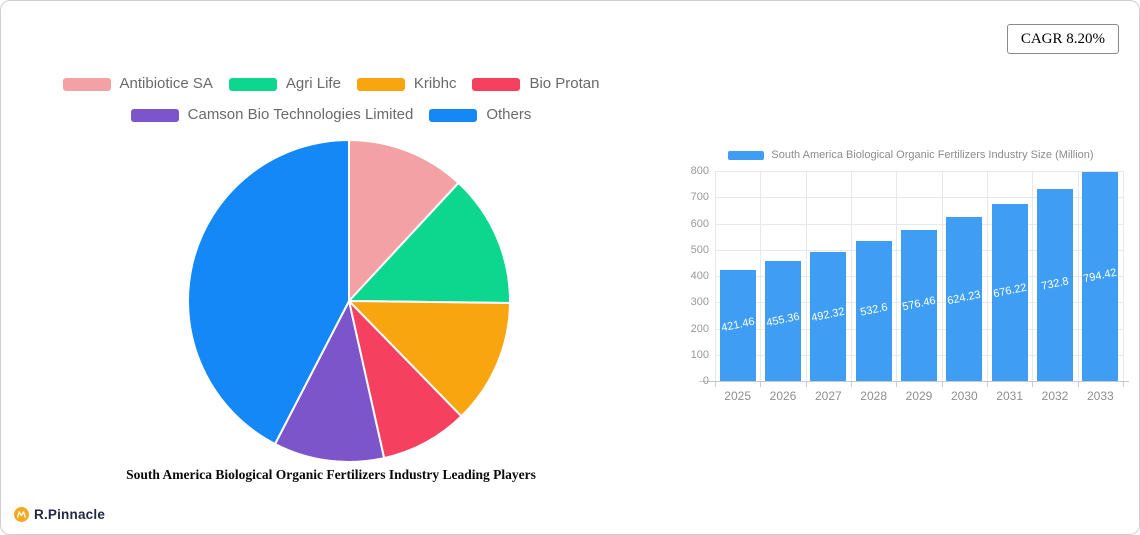 The height and width of the screenshot is (535, 1140). Describe the element at coordinates (699, 302) in the screenshot. I see `y-axis-tick-label: 300` at that location.